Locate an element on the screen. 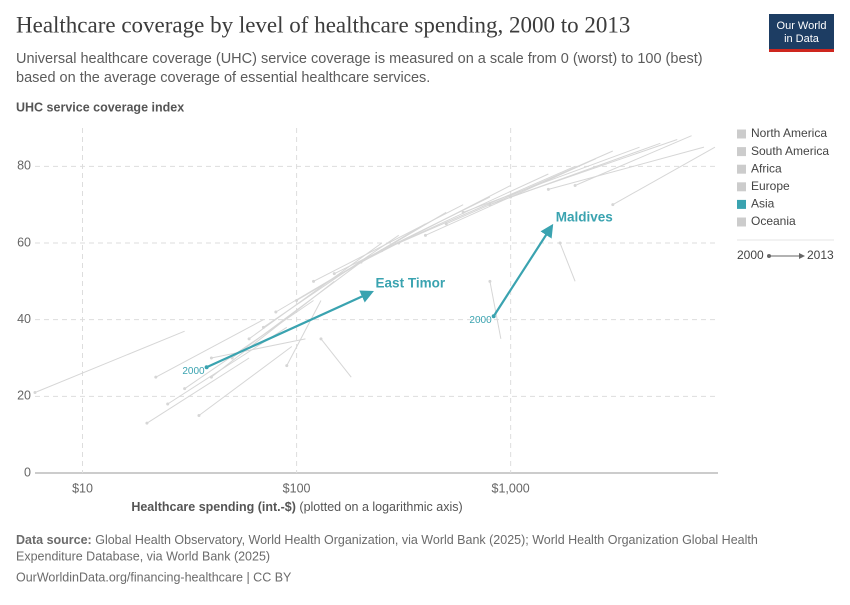 Image resolution: width=850 pixels, height=605 pixels. logo-bar is located at coordinates (801, 50).